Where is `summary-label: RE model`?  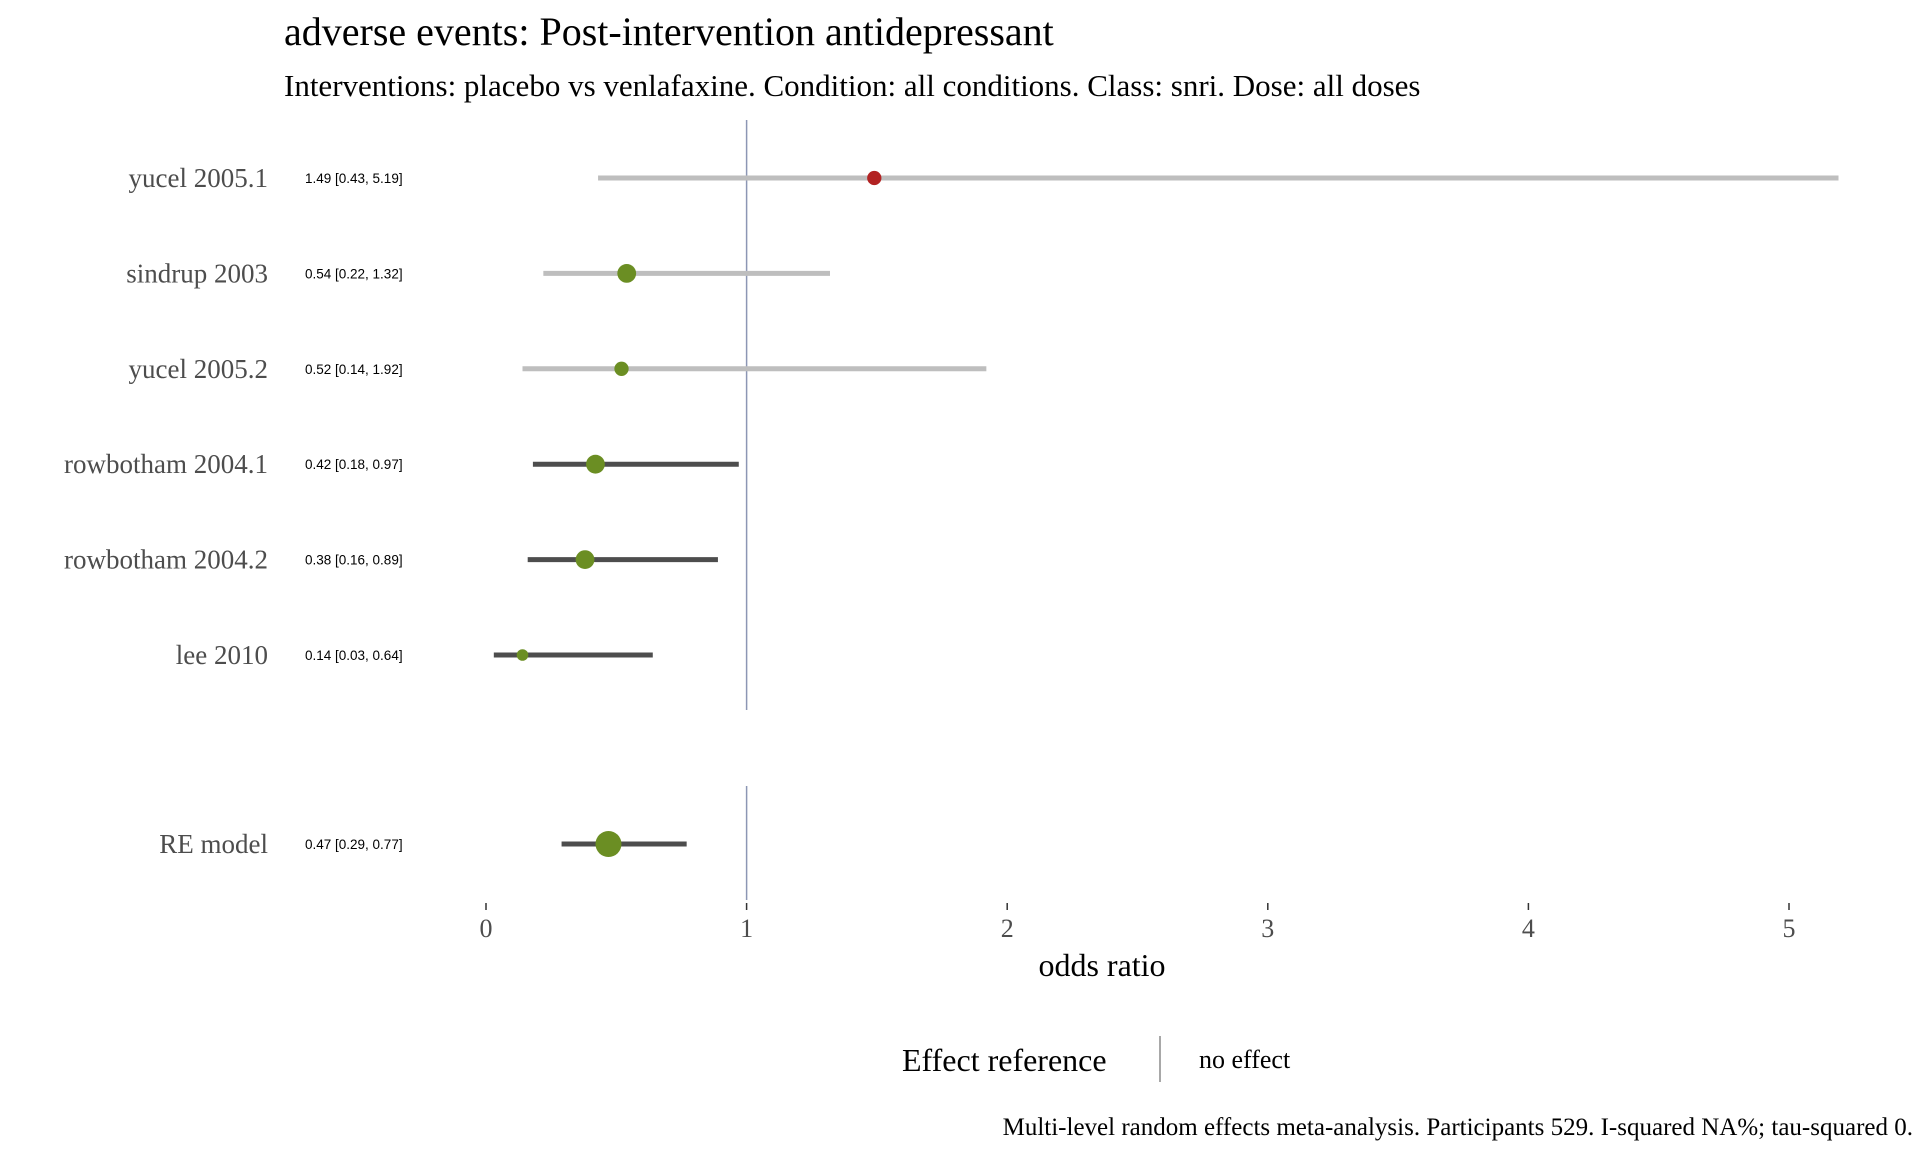
summary-label: RE model is located at coordinates (213, 844).